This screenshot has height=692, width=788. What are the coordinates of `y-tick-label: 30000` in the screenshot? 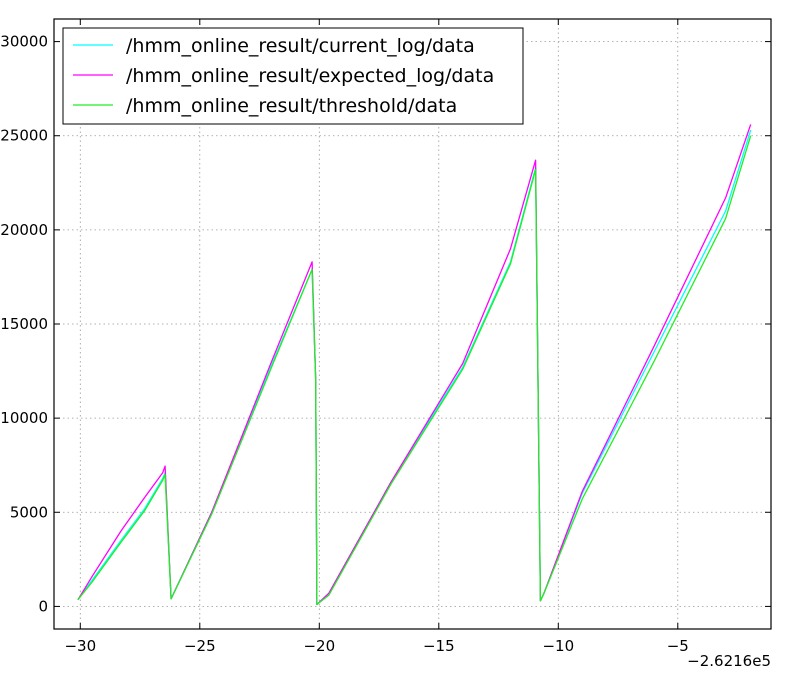 It's located at (24, 42).